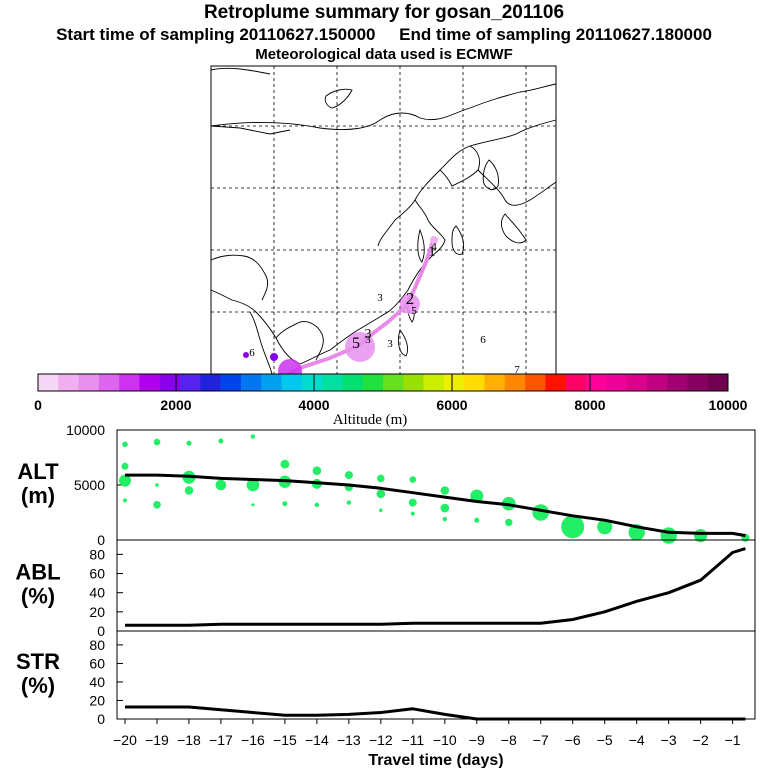  I want to click on panel-str: 80 60 40 20 0 STR(%), so click(386, 678).